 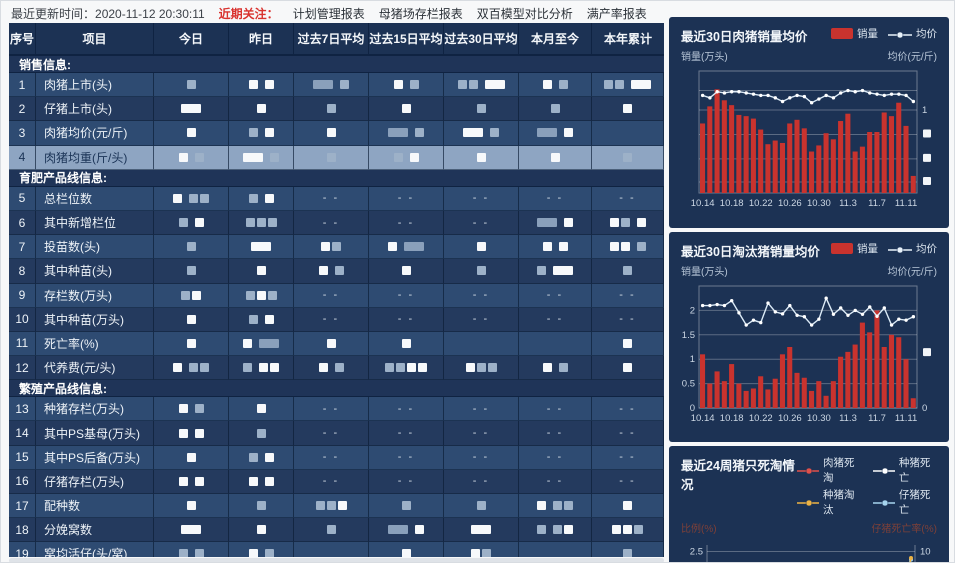 What do you see at coordinates (336, 247) in the screenshot?
I see `table-row: 7 投苗数(头)` at bounding box center [336, 247].